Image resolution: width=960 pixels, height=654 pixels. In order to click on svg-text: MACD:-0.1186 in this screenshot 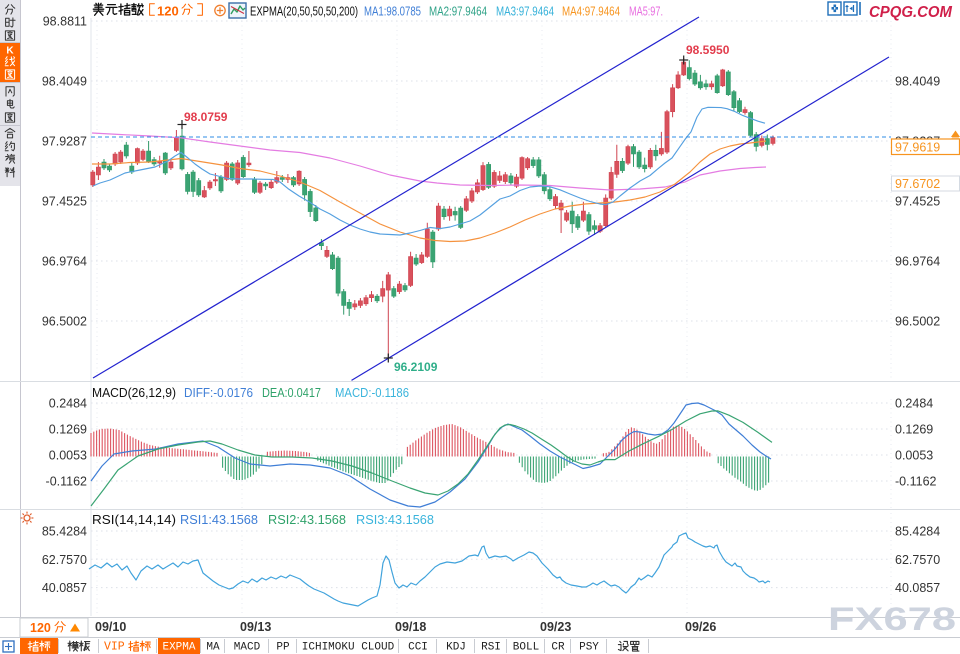, I will do `click(372, 393)`.